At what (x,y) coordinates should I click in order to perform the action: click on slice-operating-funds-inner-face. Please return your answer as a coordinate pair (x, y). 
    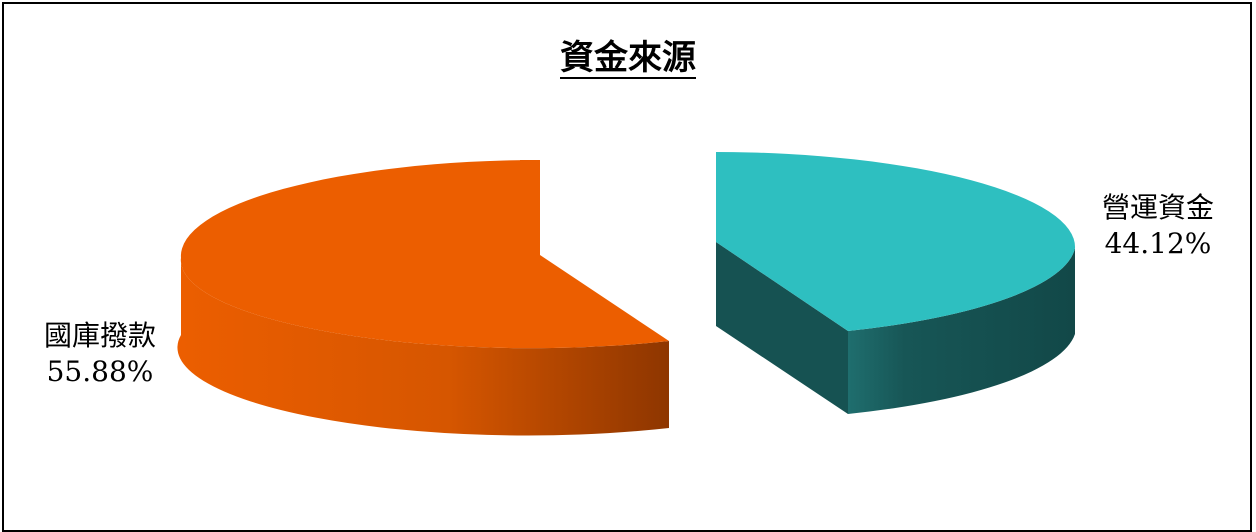
    Looking at the image, I should click on (782, 283).